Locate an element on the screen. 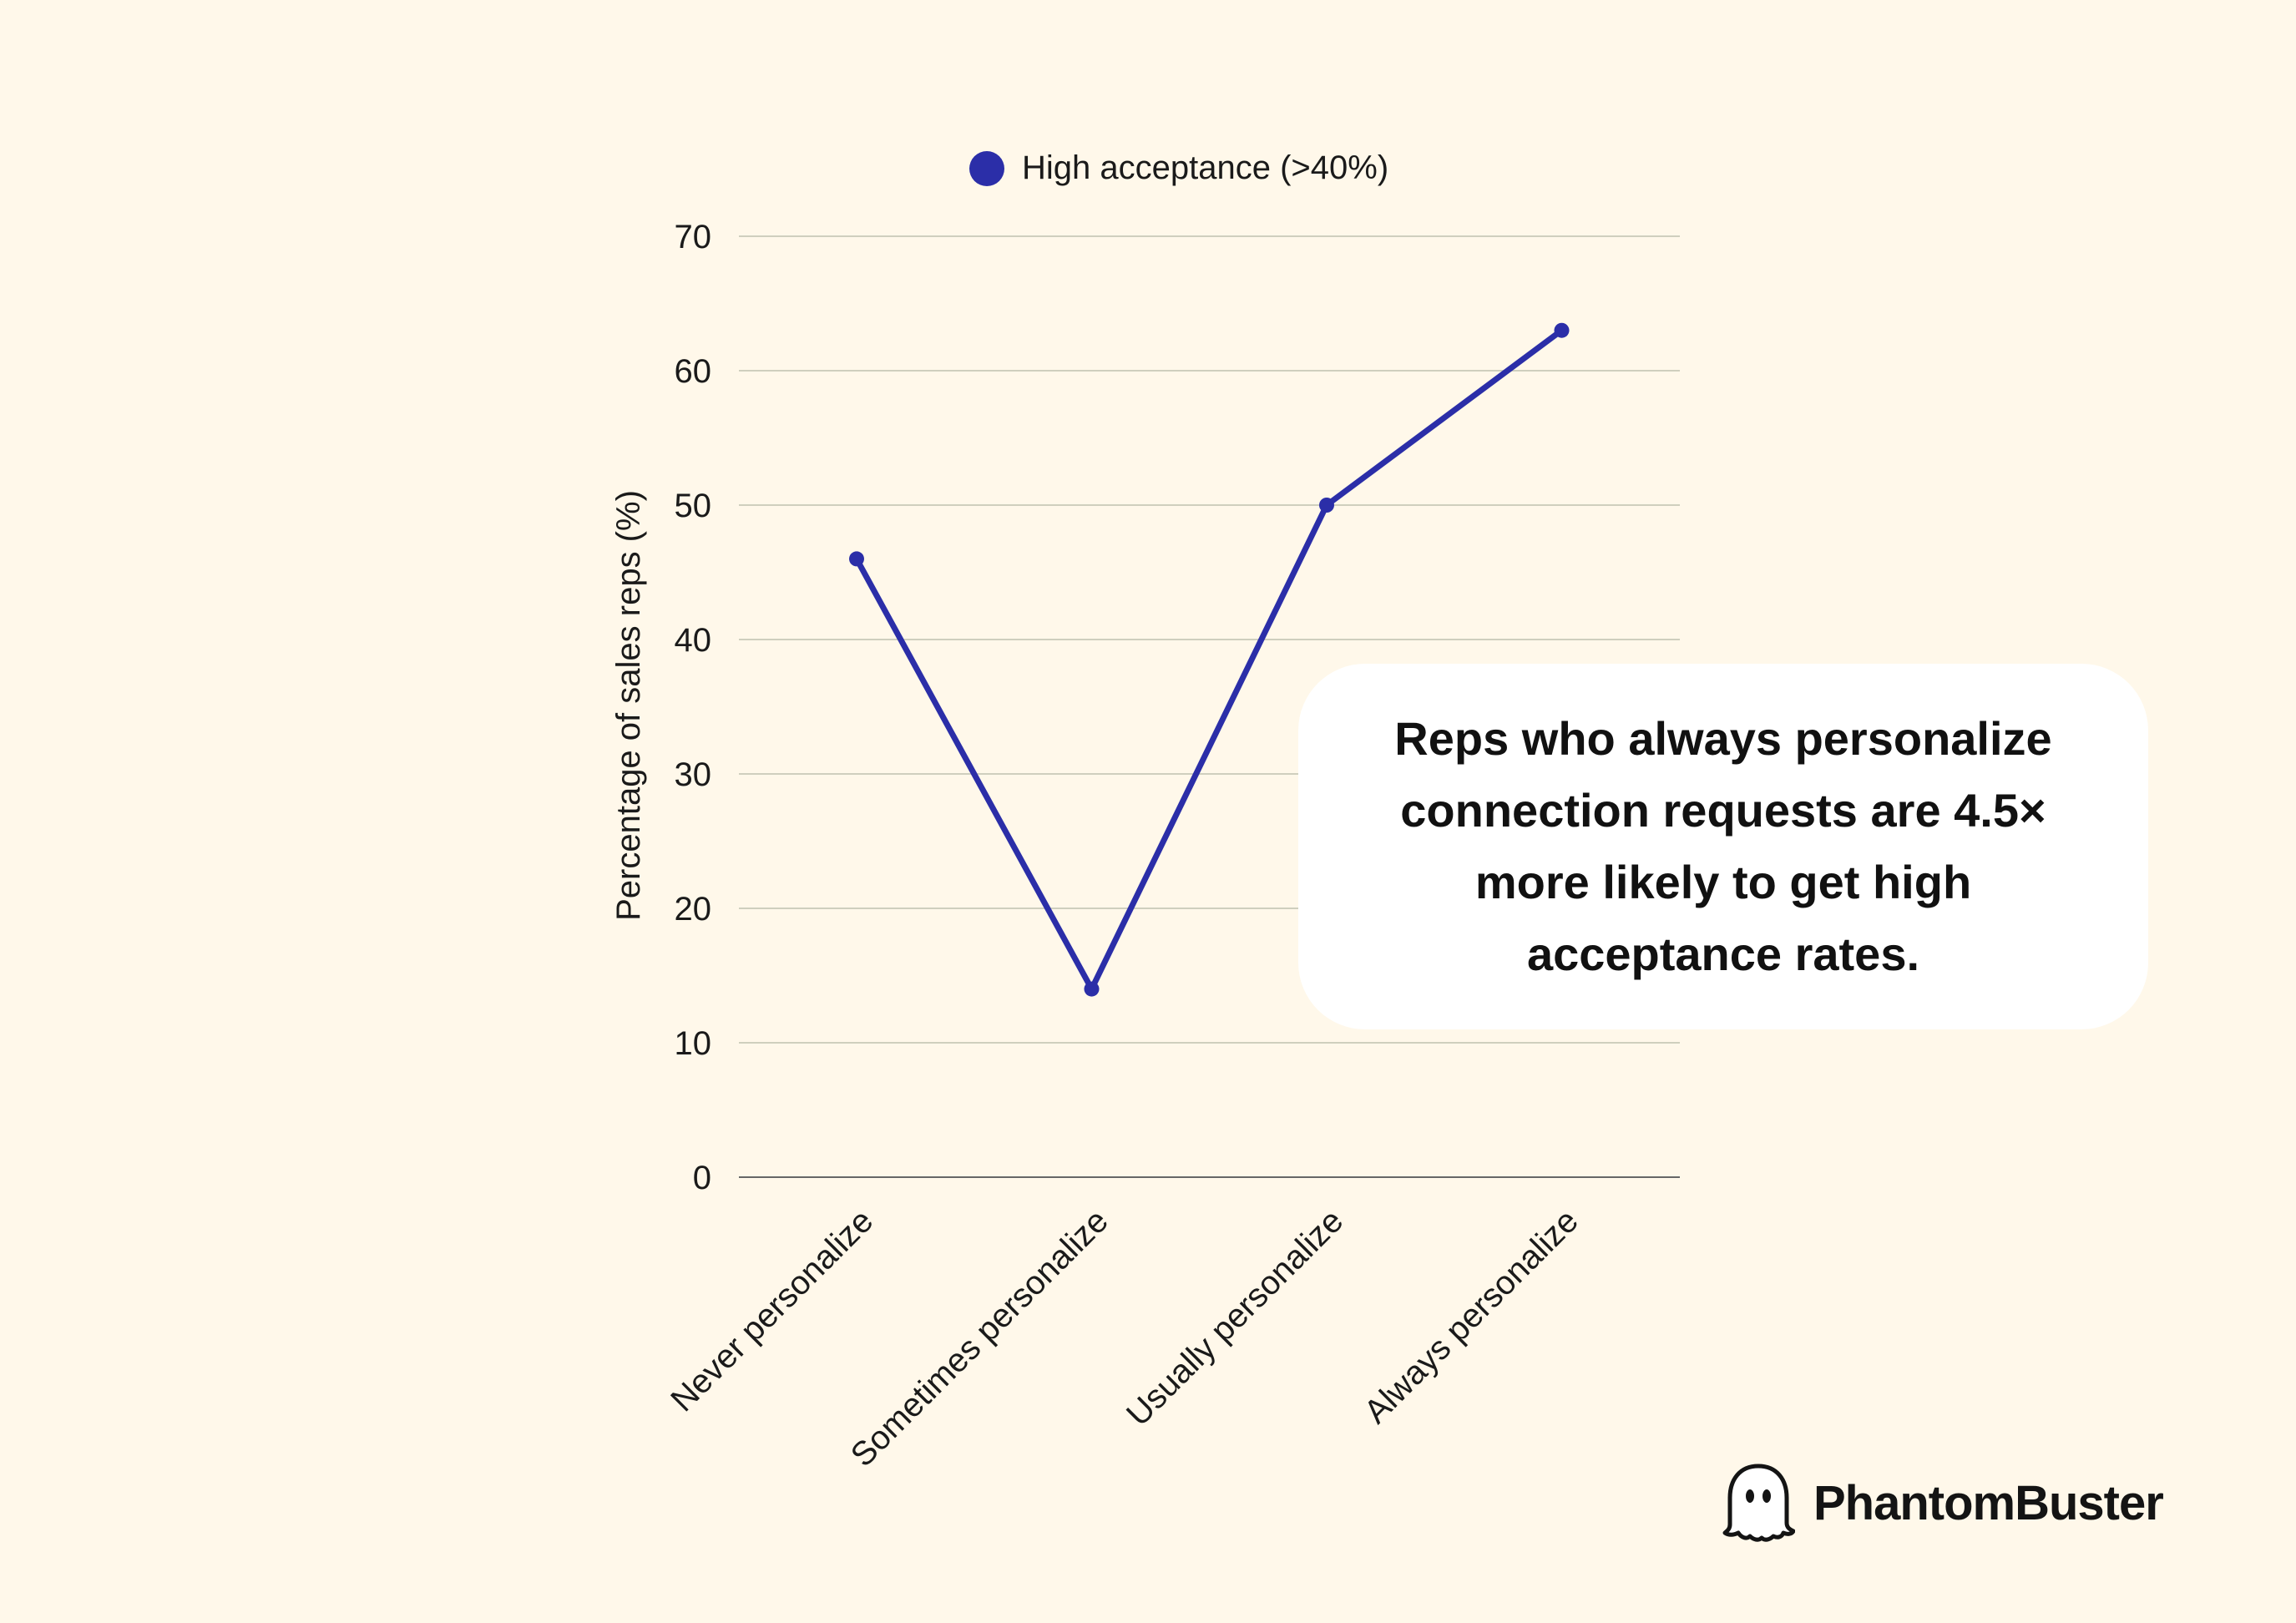 The width and height of the screenshot is (2296, 1623). x-tick-label: Sometimes personalize is located at coordinates (979, 1338).